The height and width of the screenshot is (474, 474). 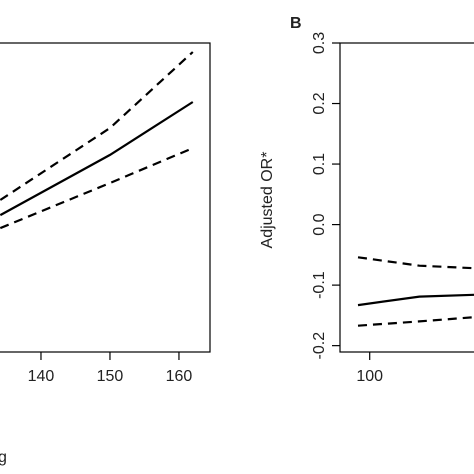 What do you see at coordinates (267, 200) in the screenshot?
I see `y-axis-label: Adjusted OR*` at bounding box center [267, 200].